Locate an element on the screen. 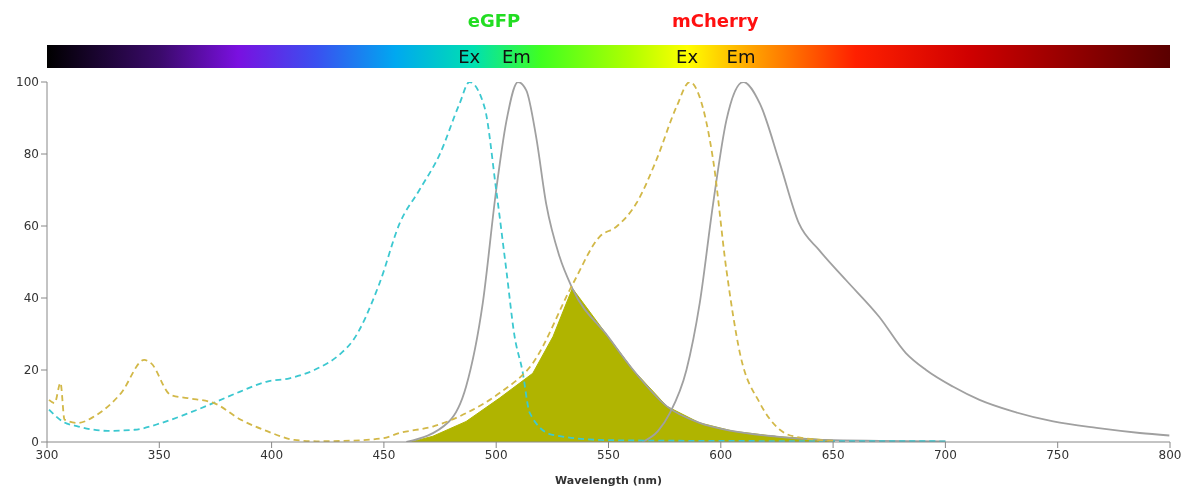 The width and height of the screenshot is (1193, 503). x-tick-label: 300 is located at coordinates (47, 454).